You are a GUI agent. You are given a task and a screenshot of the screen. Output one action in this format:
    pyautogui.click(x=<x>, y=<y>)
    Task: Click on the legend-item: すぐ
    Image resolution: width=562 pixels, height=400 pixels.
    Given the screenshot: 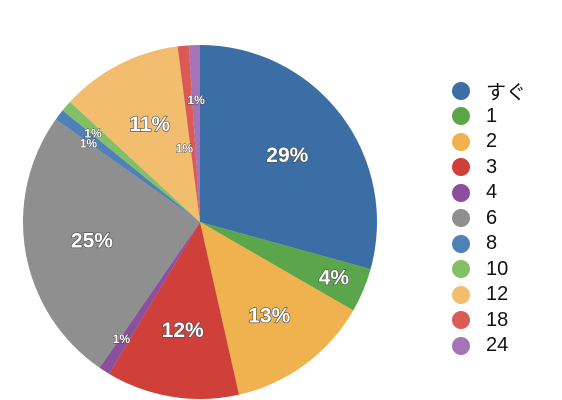 What is the action you would take?
    pyautogui.click(x=489, y=91)
    